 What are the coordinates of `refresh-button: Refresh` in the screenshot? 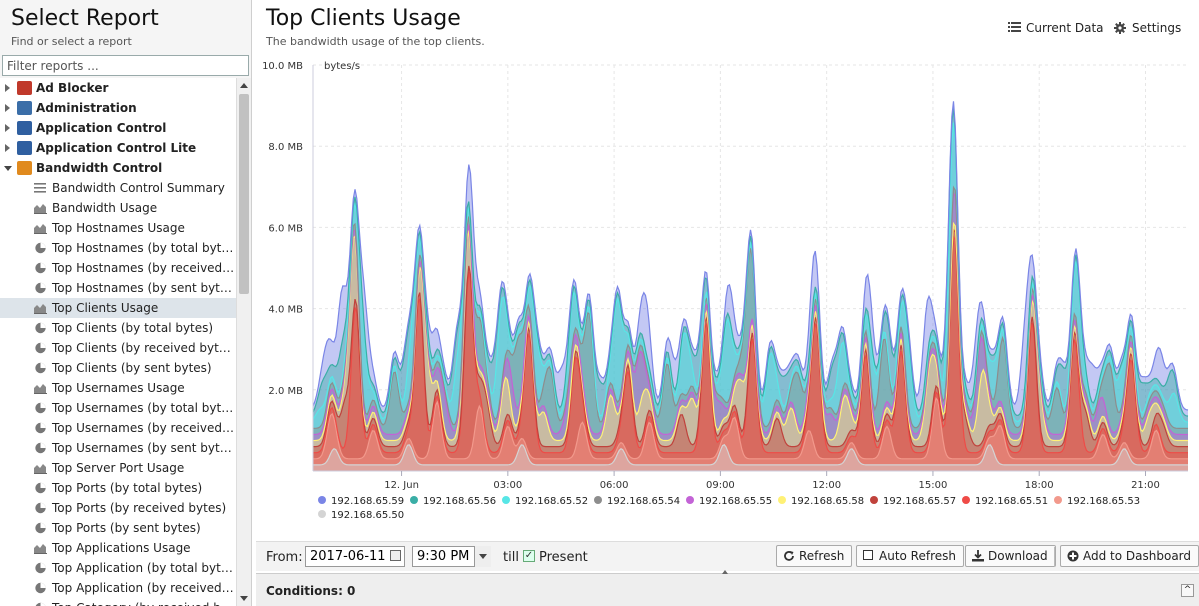 It's located at (814, 556).